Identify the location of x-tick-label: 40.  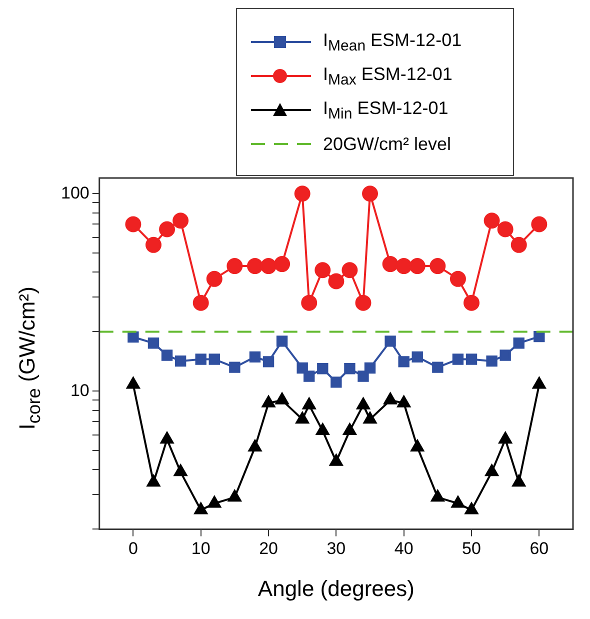
(404, 548).